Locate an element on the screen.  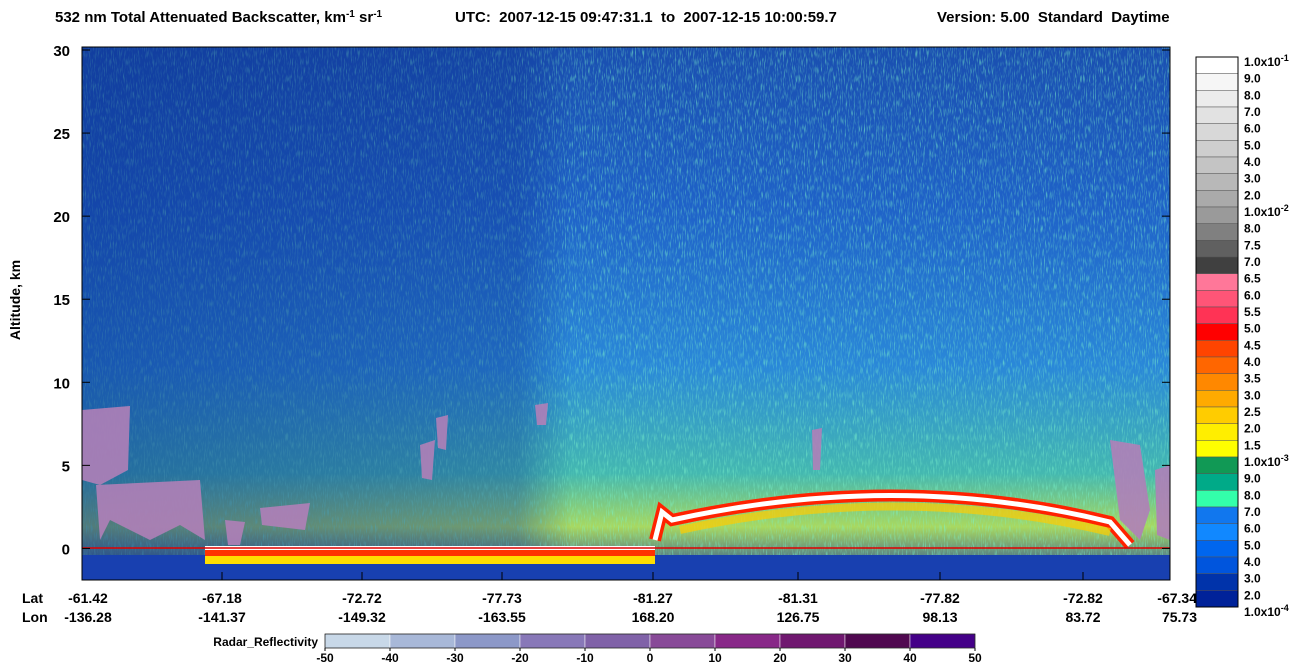
y-axis-title: Altitude, km is located at coordinates (15, 300).